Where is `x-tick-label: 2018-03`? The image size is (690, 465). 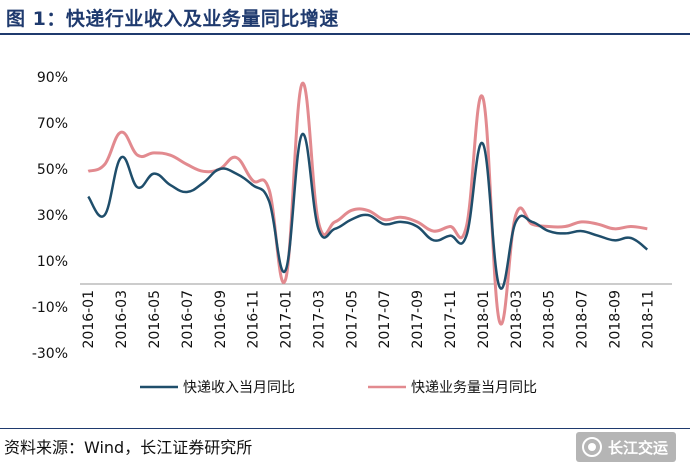 x-tick-label: 2018-03 is located at coordinates (517, 319).